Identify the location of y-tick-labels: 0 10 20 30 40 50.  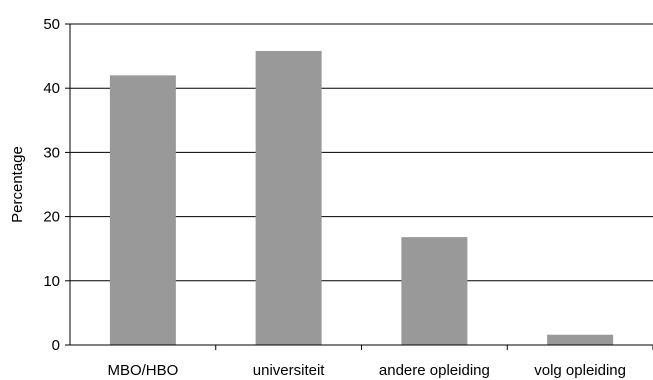
(51, 185).